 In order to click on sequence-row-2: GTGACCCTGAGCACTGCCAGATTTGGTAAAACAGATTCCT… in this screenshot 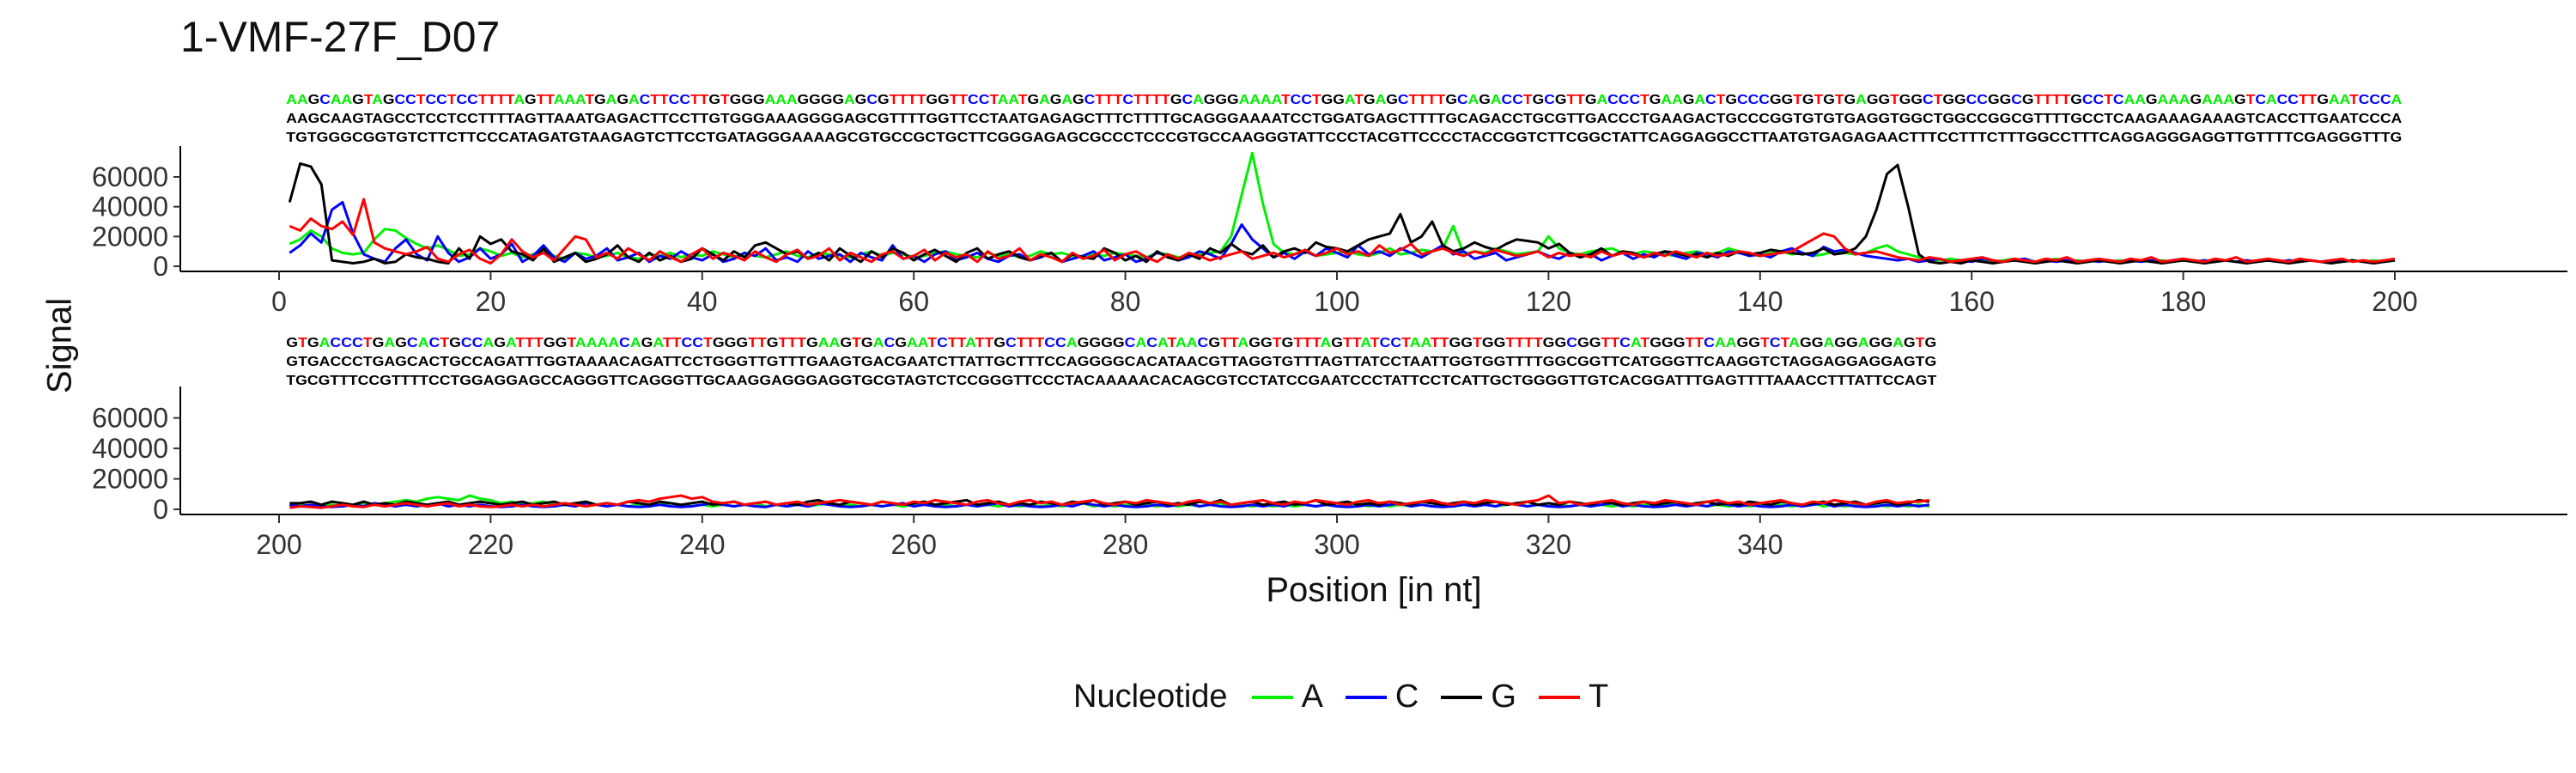, I will do `click(1111, 362)`.